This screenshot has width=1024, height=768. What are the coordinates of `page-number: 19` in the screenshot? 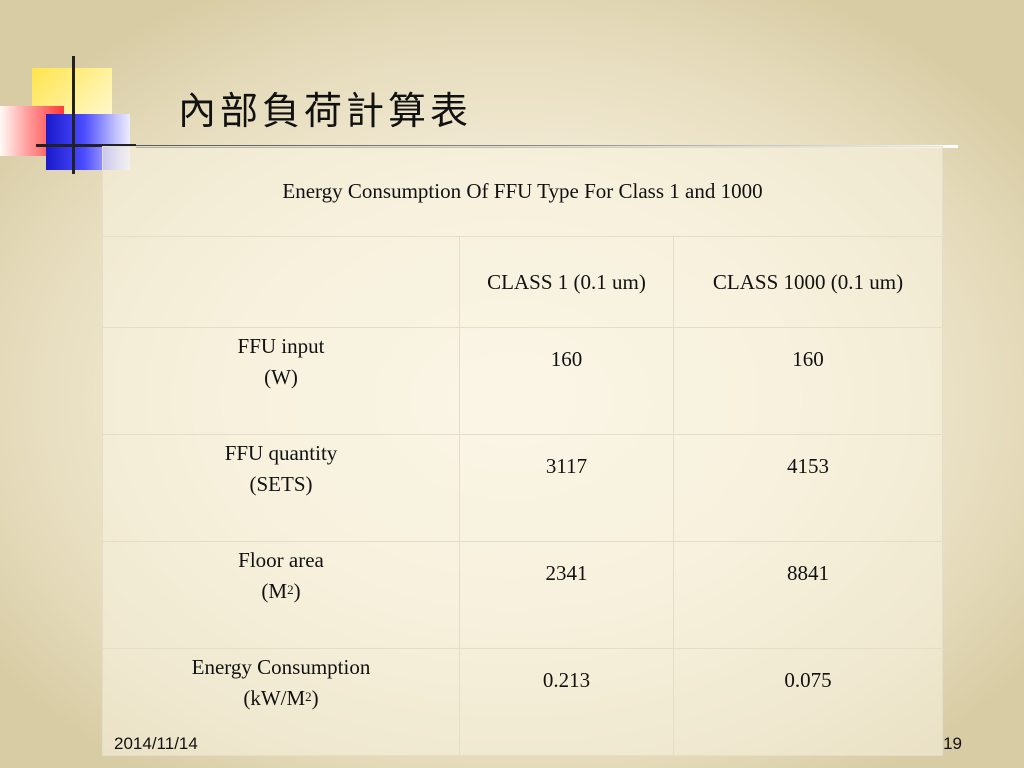 It's located at (952, 743).